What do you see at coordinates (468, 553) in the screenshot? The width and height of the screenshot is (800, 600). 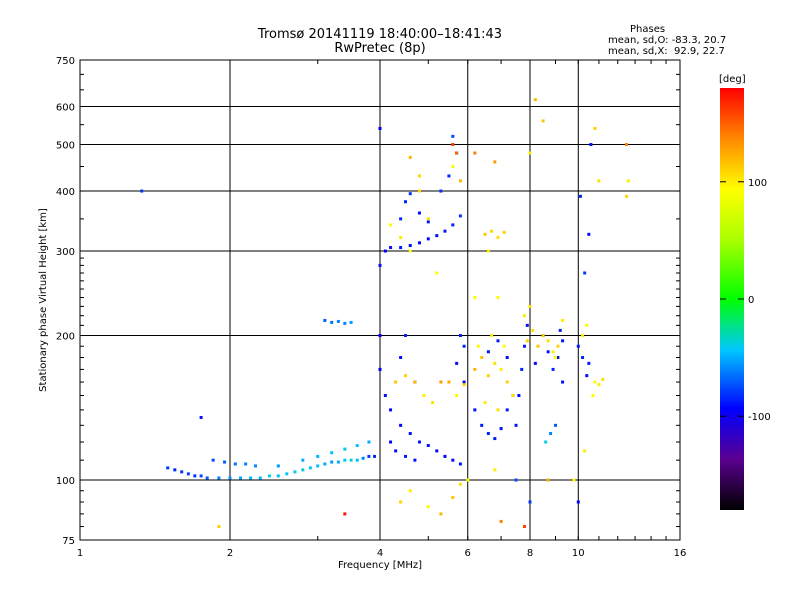 I see `x-tick-label: 6` at bounding box center [468, 553].